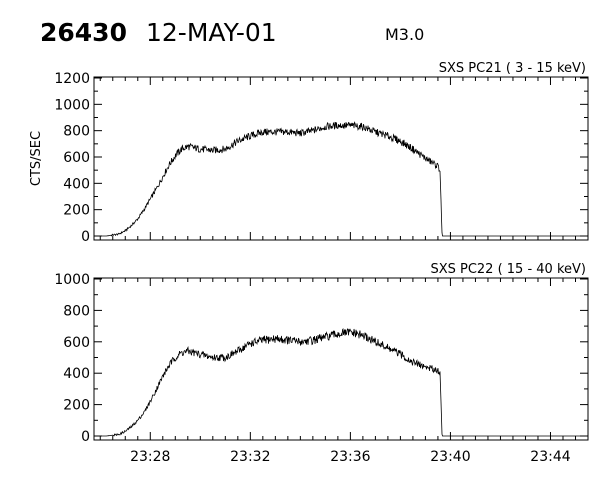 This screenshot has width=600, height=480. I want to click on chart-title-2: SXS PC22 ( 15 - 40 keV), so click(508, 269).